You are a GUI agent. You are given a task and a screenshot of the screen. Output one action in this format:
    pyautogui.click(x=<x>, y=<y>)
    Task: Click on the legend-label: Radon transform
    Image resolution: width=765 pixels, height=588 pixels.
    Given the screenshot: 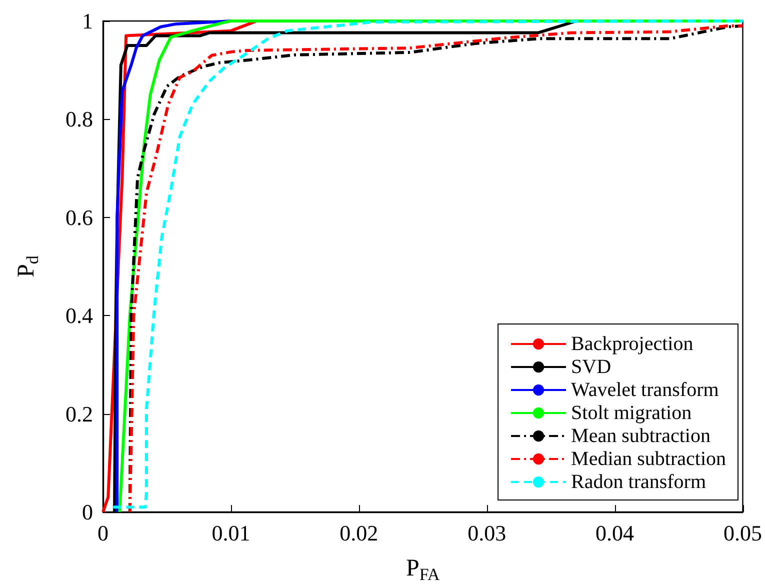 What is the action you would take?
    pyautogui.click(x=638, y=482)
    